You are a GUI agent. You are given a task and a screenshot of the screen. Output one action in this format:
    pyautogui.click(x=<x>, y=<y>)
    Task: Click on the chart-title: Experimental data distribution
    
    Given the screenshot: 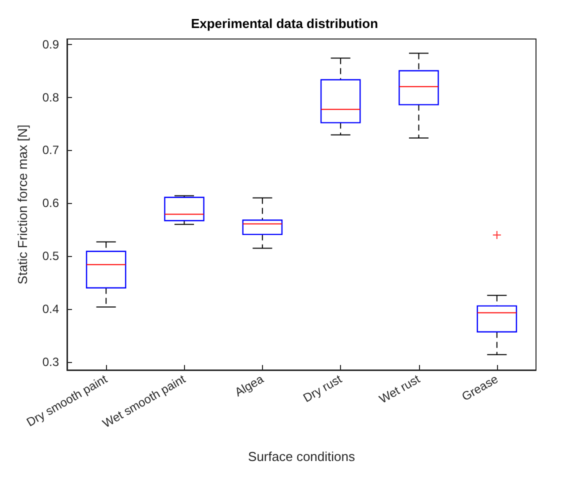 What is the action you would take?
    pyautogui.click(x=284, y=23)
    